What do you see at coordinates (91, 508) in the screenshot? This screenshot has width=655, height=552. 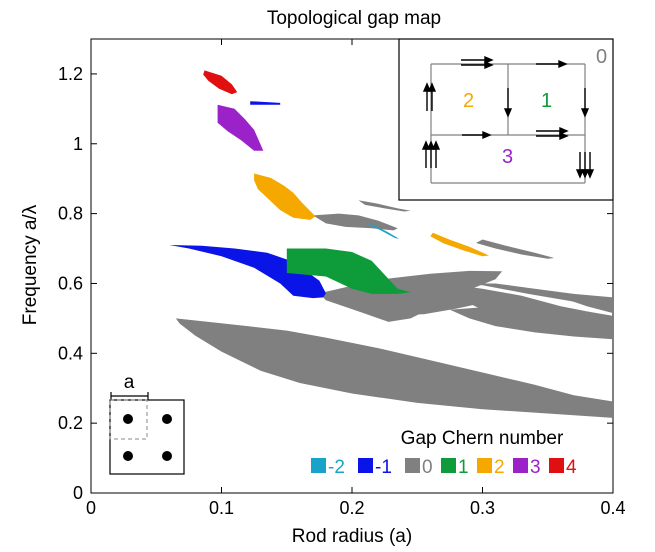 I see `x-tick-label: 0` at bounding box center [91, 508].